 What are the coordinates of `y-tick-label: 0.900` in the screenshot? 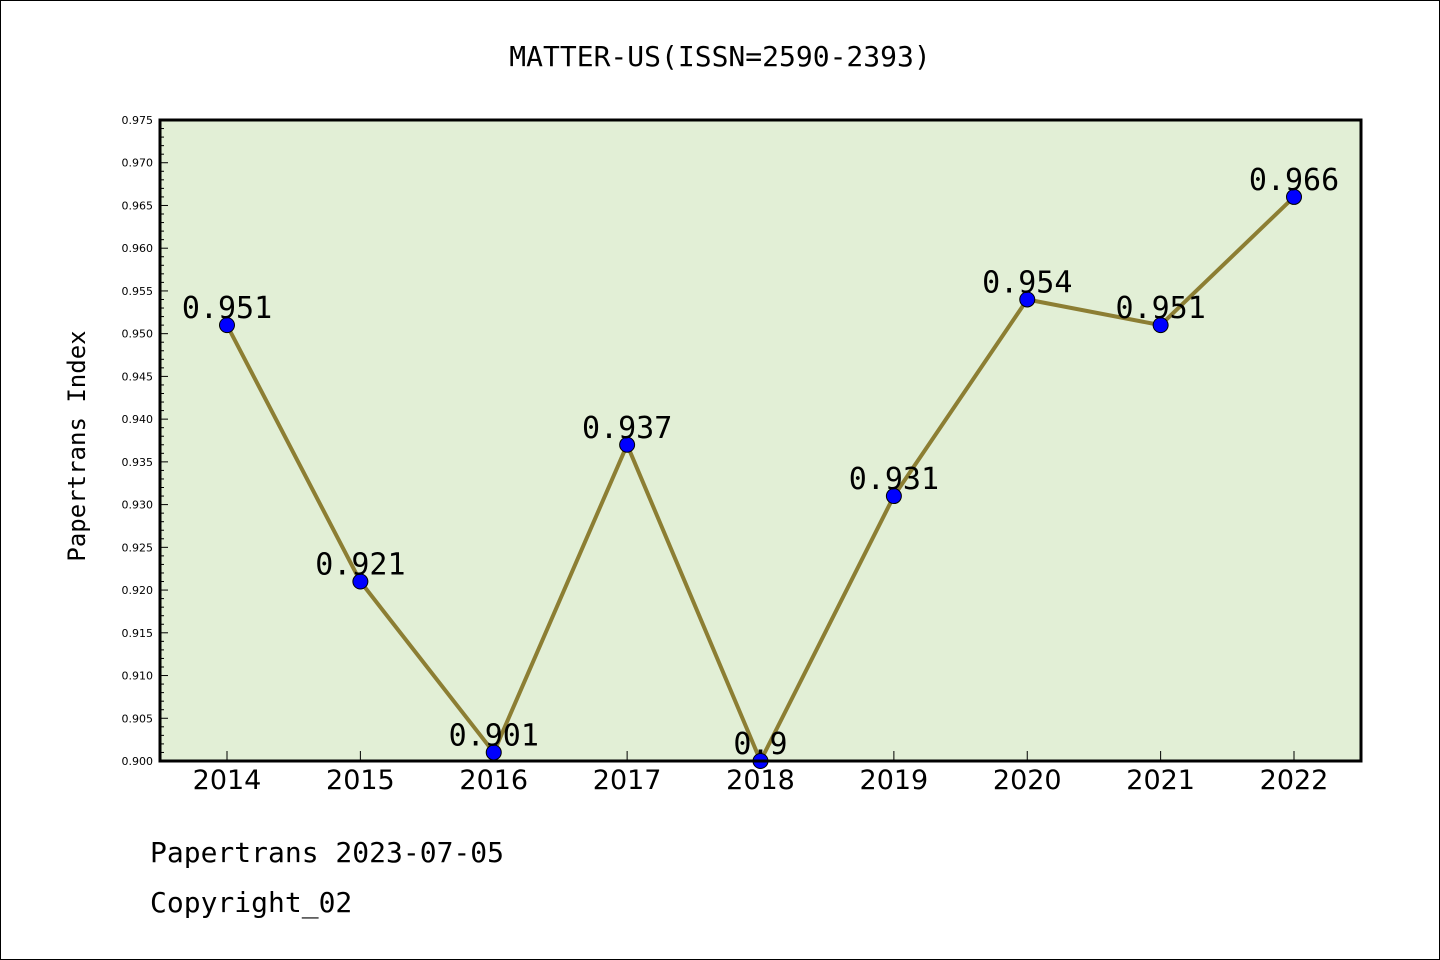 It's located at (138, 761).